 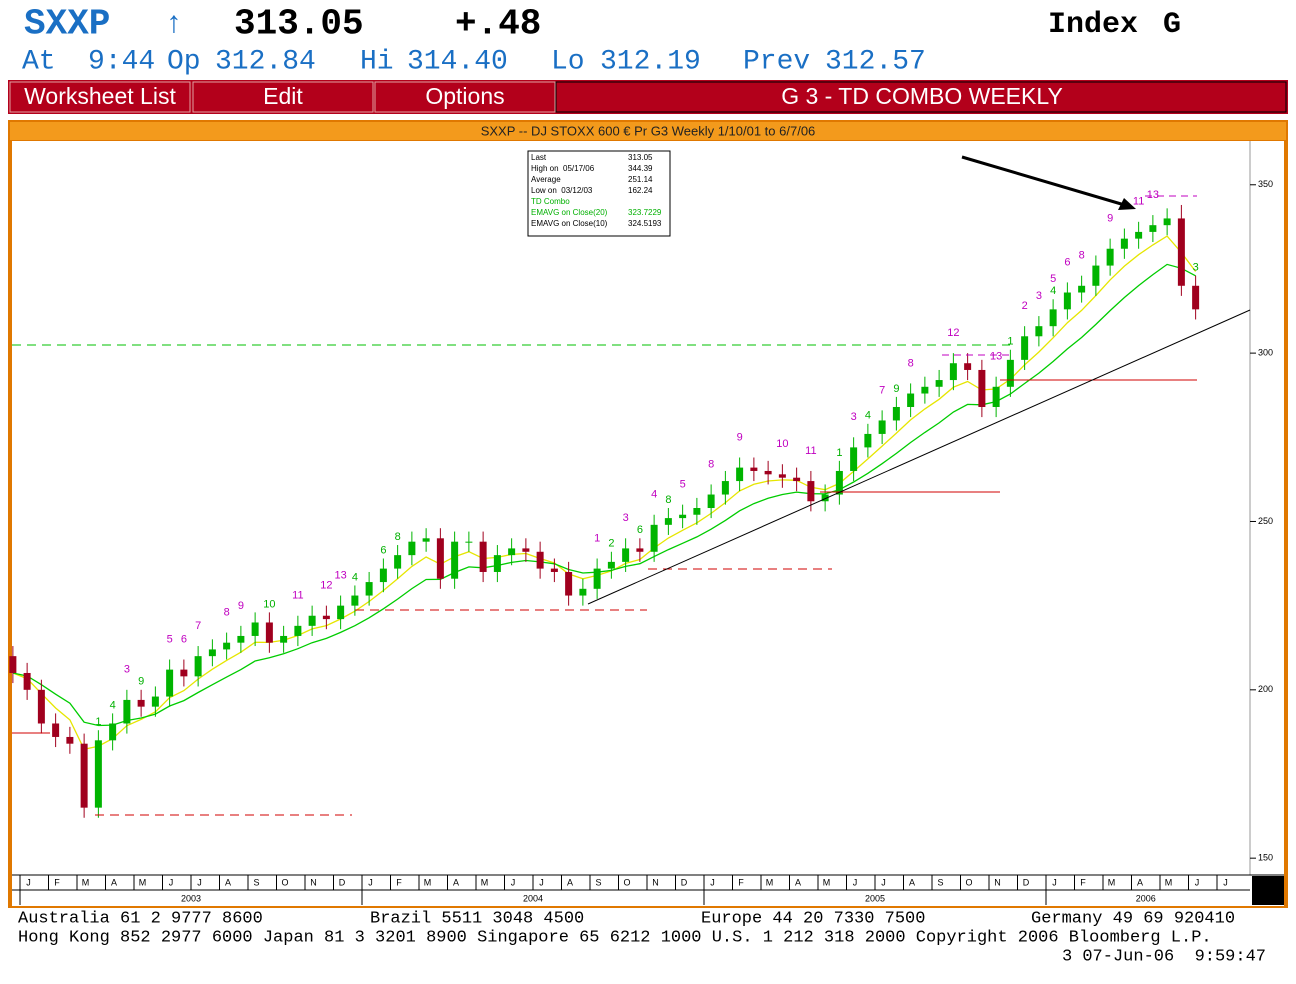 I want to click on td-setup: 2, so click(x=611, y=544).